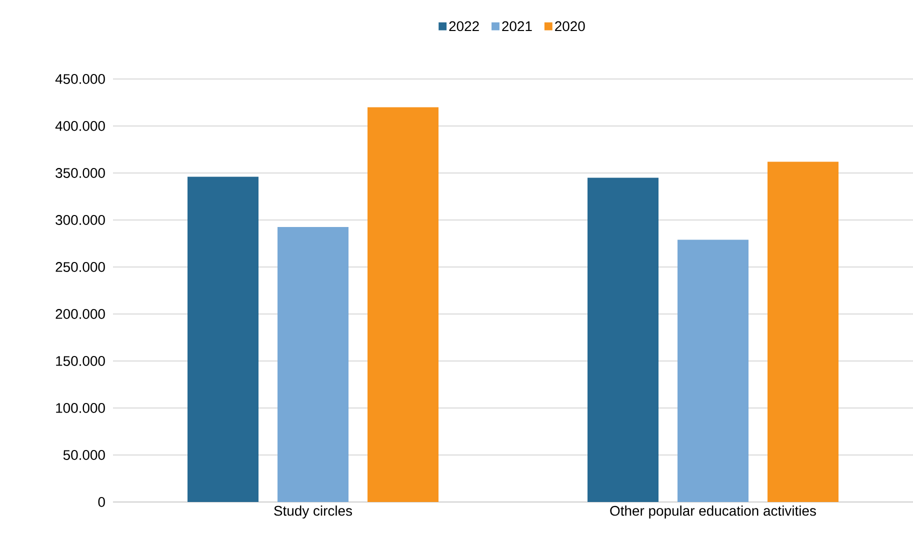 The width and height of the screenshot is (913, 545). What do you see at coordinates (570, 26) in the screenshot?
I see `legend-label: 2020` at bounding box center [570, 26].